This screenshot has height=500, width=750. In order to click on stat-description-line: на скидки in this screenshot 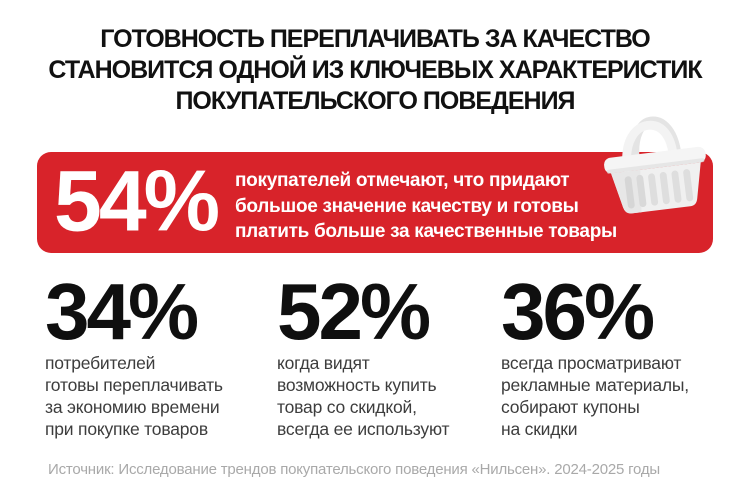, I will do `click(539, 429)`.